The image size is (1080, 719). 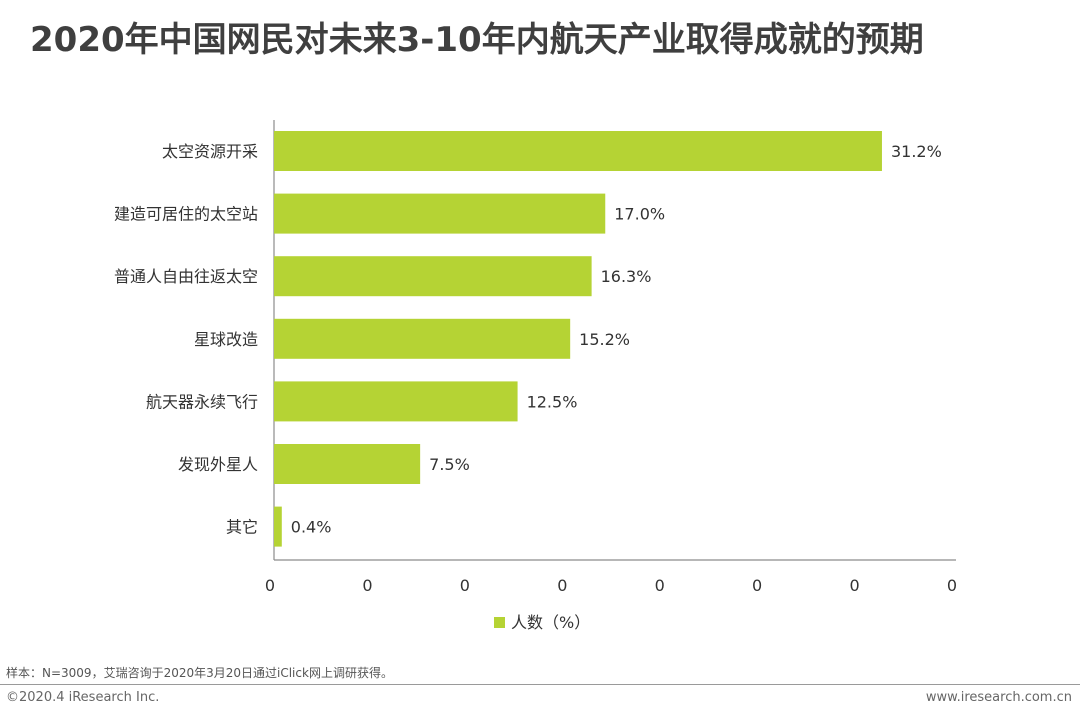 What do you see at coordinates (639, 214) in the screenshot?
I see `data-label: 17.0%` at bounding box center [639, 214].